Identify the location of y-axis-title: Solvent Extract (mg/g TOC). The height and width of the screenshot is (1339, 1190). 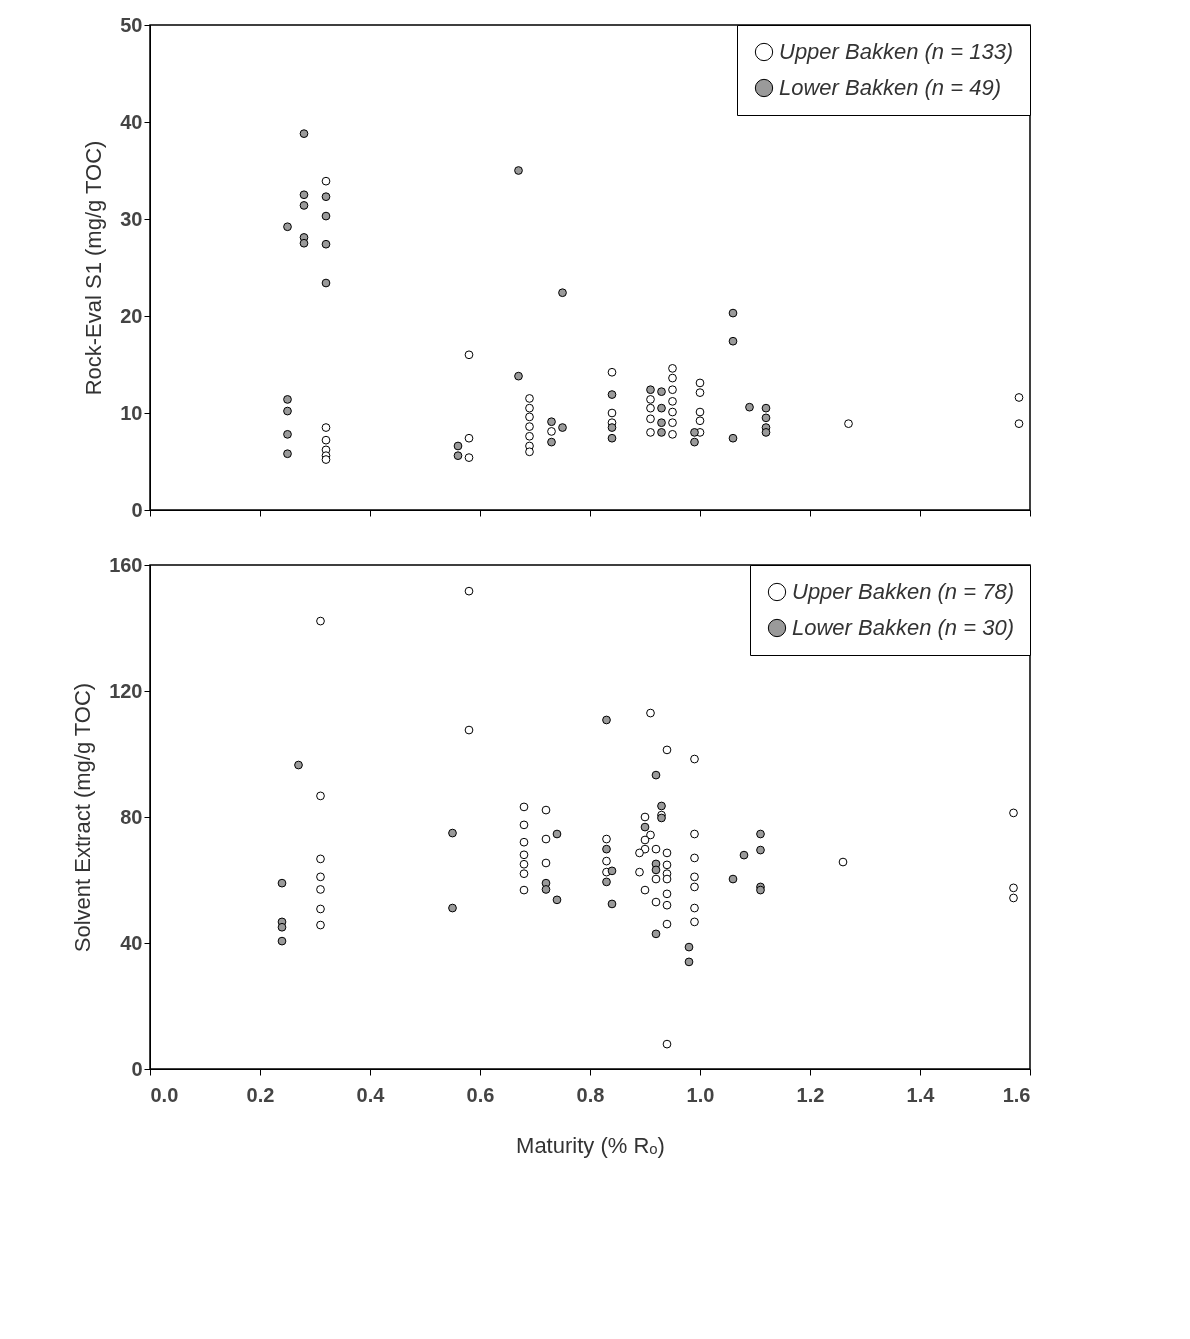
(83, 817).